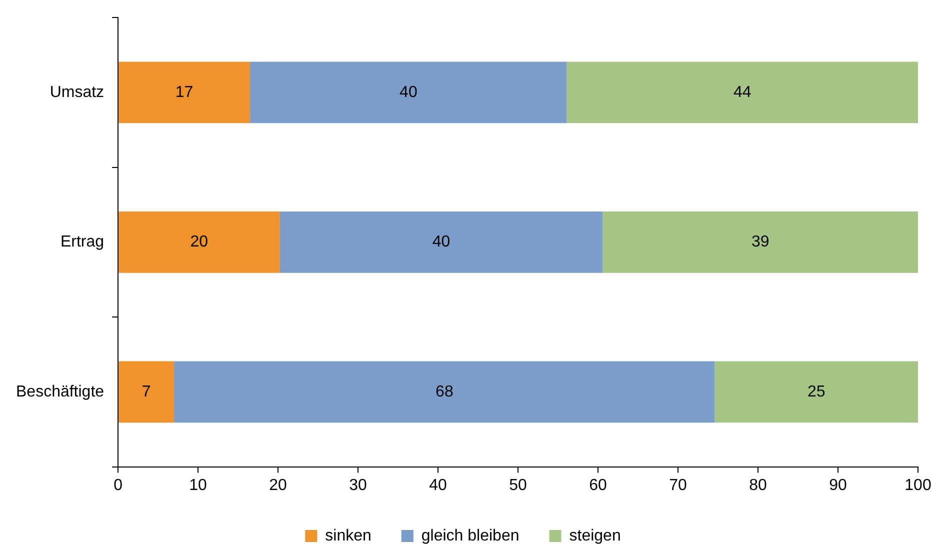  What do you see at coordinates (118, 485) in the screenshot?
I see `x-tick-label: 0` at bounding box center [118, 485].